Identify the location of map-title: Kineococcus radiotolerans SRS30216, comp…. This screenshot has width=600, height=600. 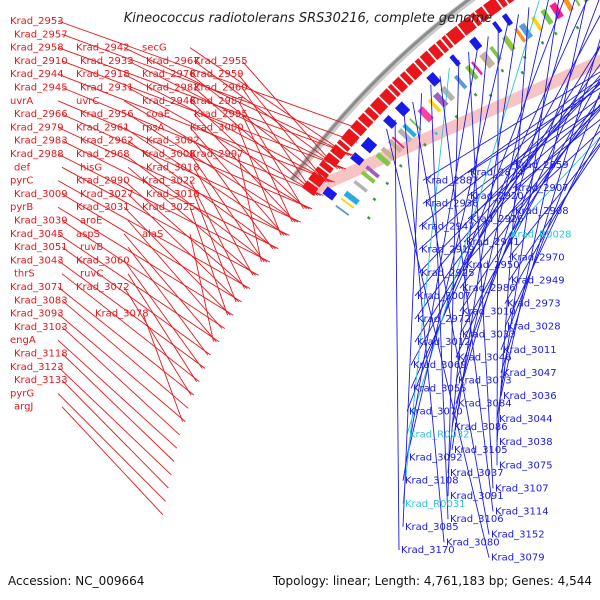
(308, 18).